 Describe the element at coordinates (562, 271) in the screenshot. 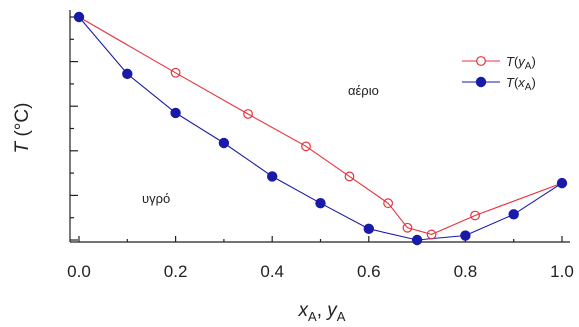

I see `x-tick-label: 1.0` at that location.